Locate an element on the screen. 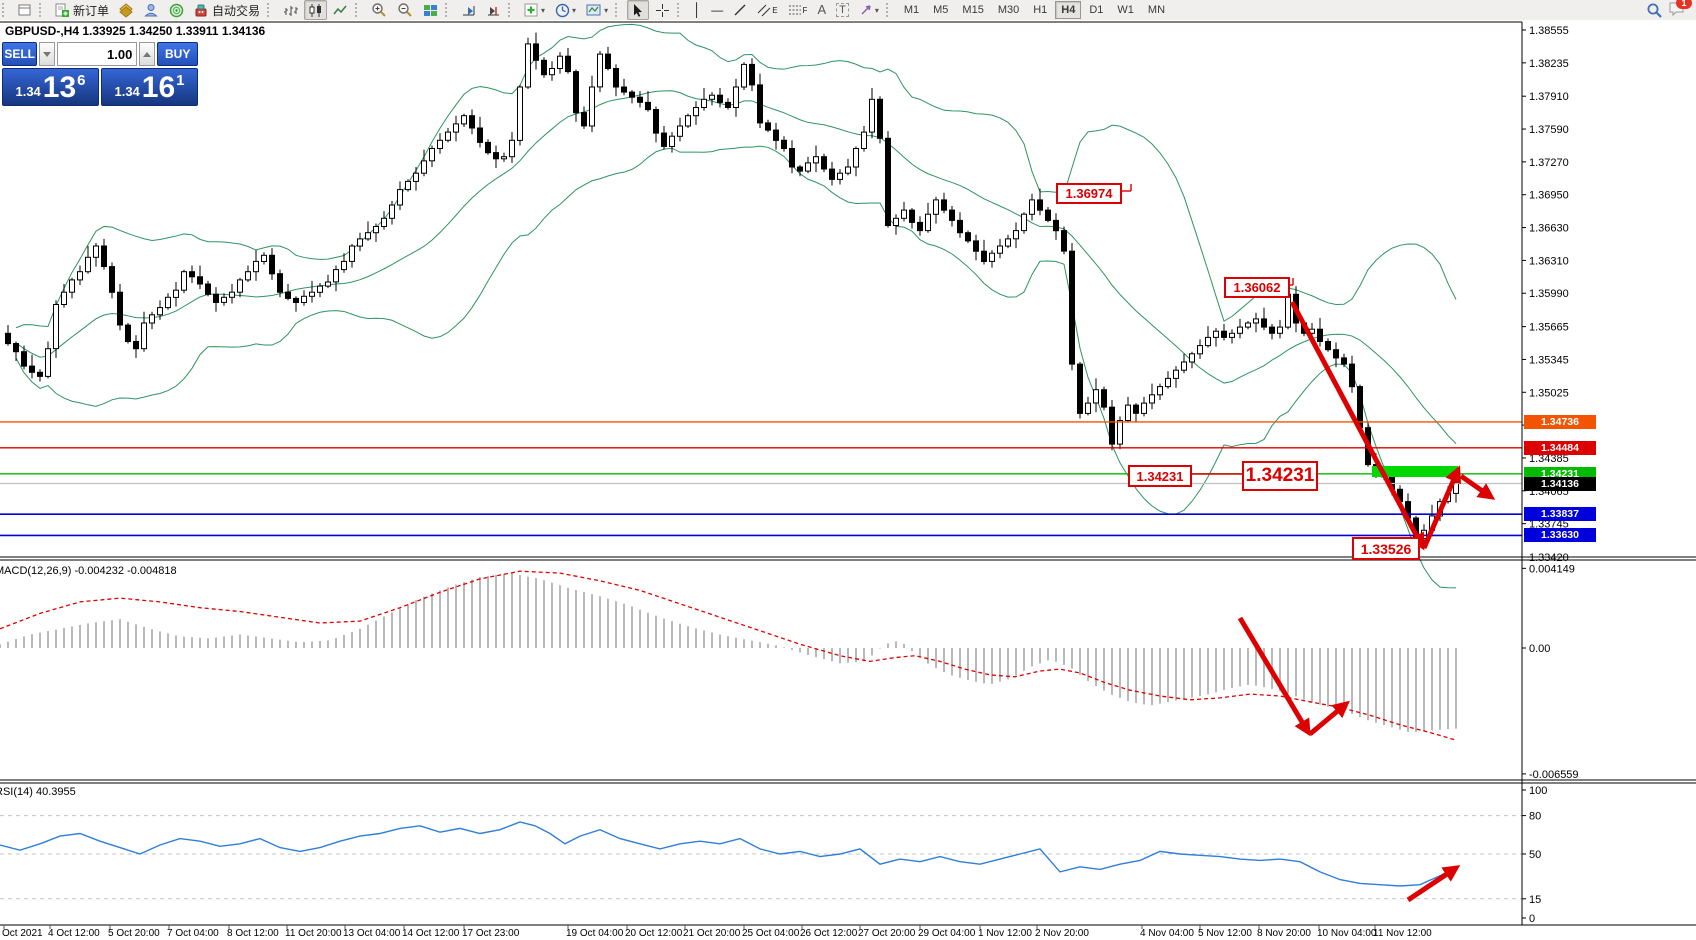  candlestick-type-icon is located at coordinates (316, 10).